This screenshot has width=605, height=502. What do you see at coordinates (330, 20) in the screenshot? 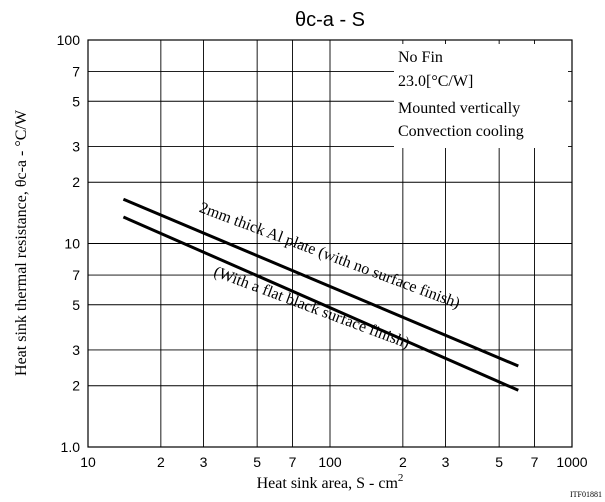
I see `chart-title: θc-a - S` at bounding box center [330, 20].